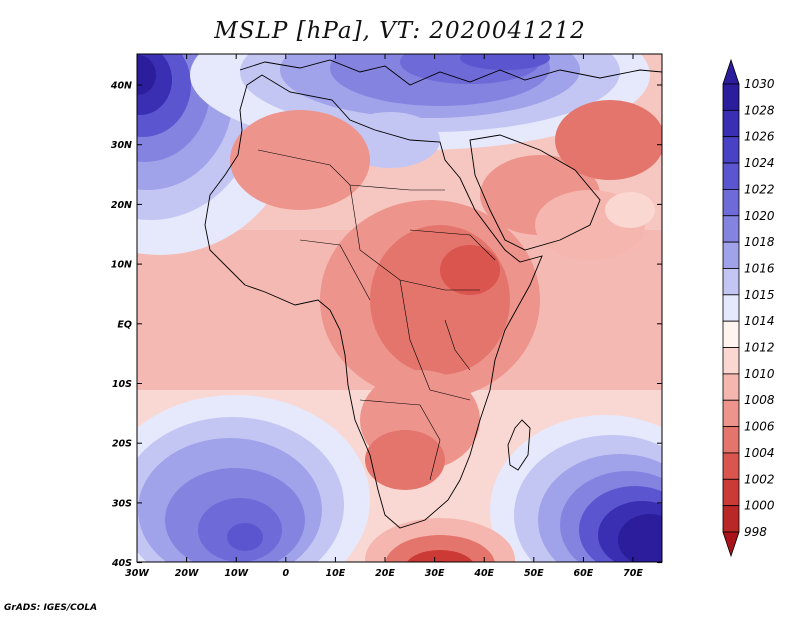 This screenshot has height=618, width=800. I want to click on south-africa-low-region, so click(440, 540).